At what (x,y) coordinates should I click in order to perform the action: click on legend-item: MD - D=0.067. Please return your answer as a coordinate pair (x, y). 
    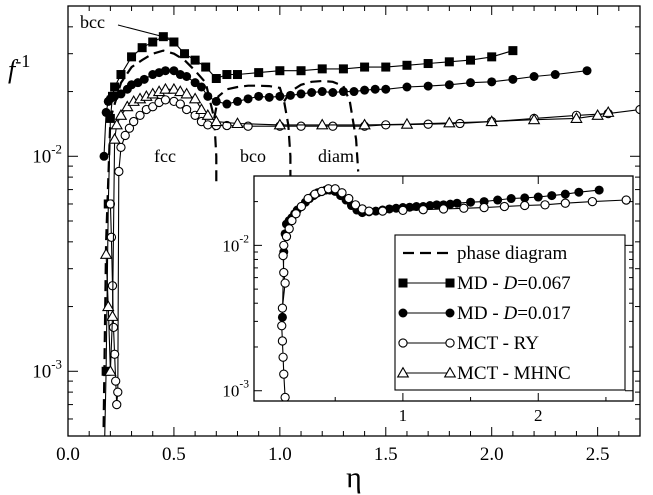
    Looking at the image, I should click on (484, 283).